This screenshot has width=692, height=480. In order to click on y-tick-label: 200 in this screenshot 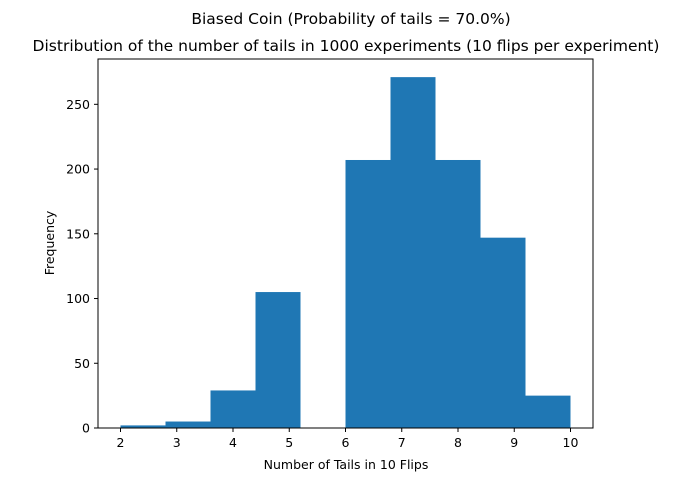, I will do `click(78, 169)`.